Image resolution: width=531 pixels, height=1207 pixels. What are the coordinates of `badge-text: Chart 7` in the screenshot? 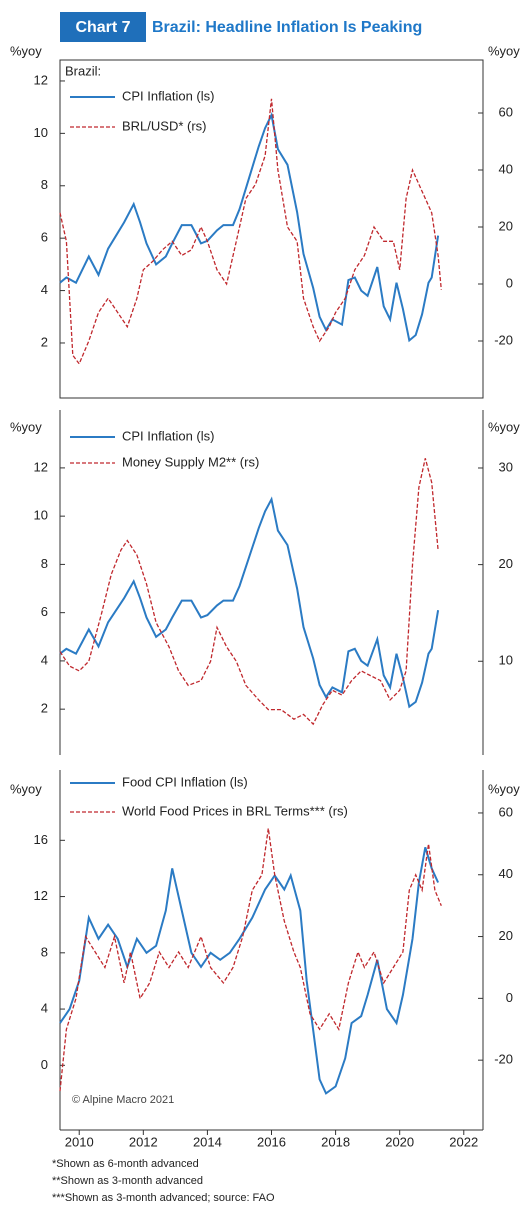 It's located at (102, 27).